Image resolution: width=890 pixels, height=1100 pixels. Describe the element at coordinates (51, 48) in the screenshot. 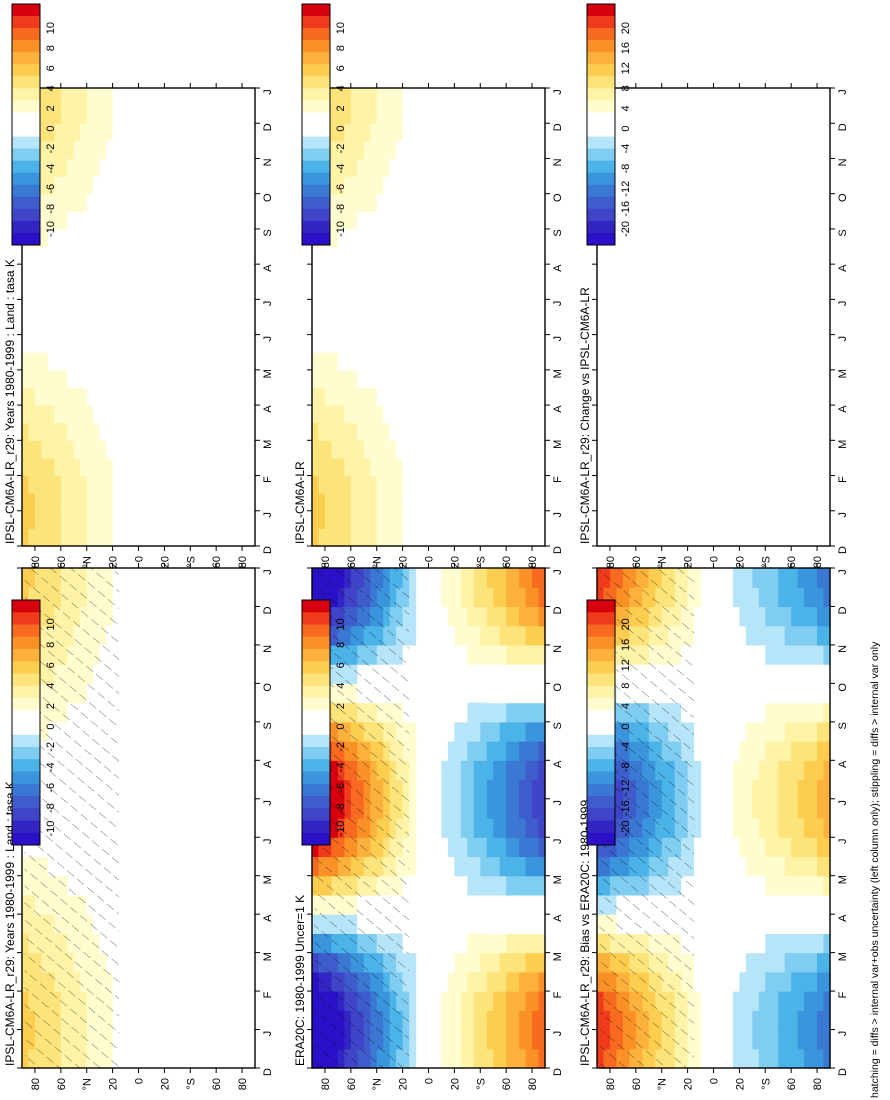

I see `colorbar-tick-label: 8` at that location.